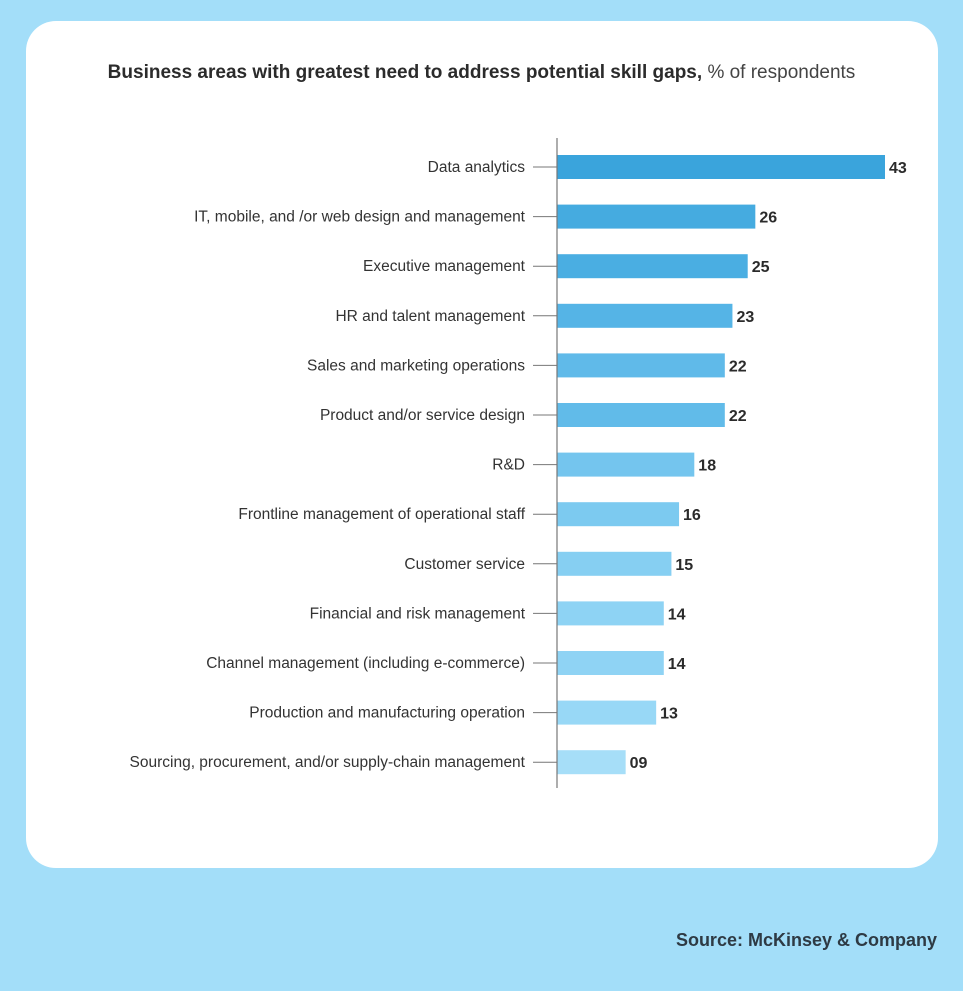 Image resolution: width=963 pixels, height=991 pixels. I want to click on value-label: 09, so click(639, 763).